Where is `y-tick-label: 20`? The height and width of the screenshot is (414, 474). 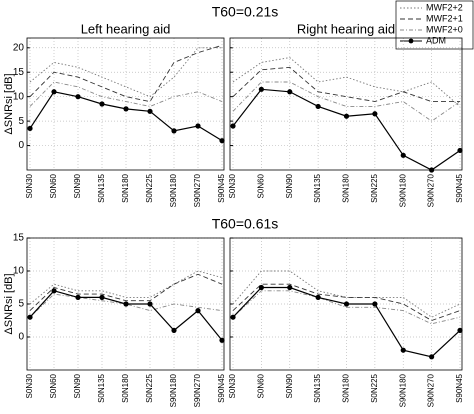 y-tick-label: 20 is located at coordinates (19, 47).